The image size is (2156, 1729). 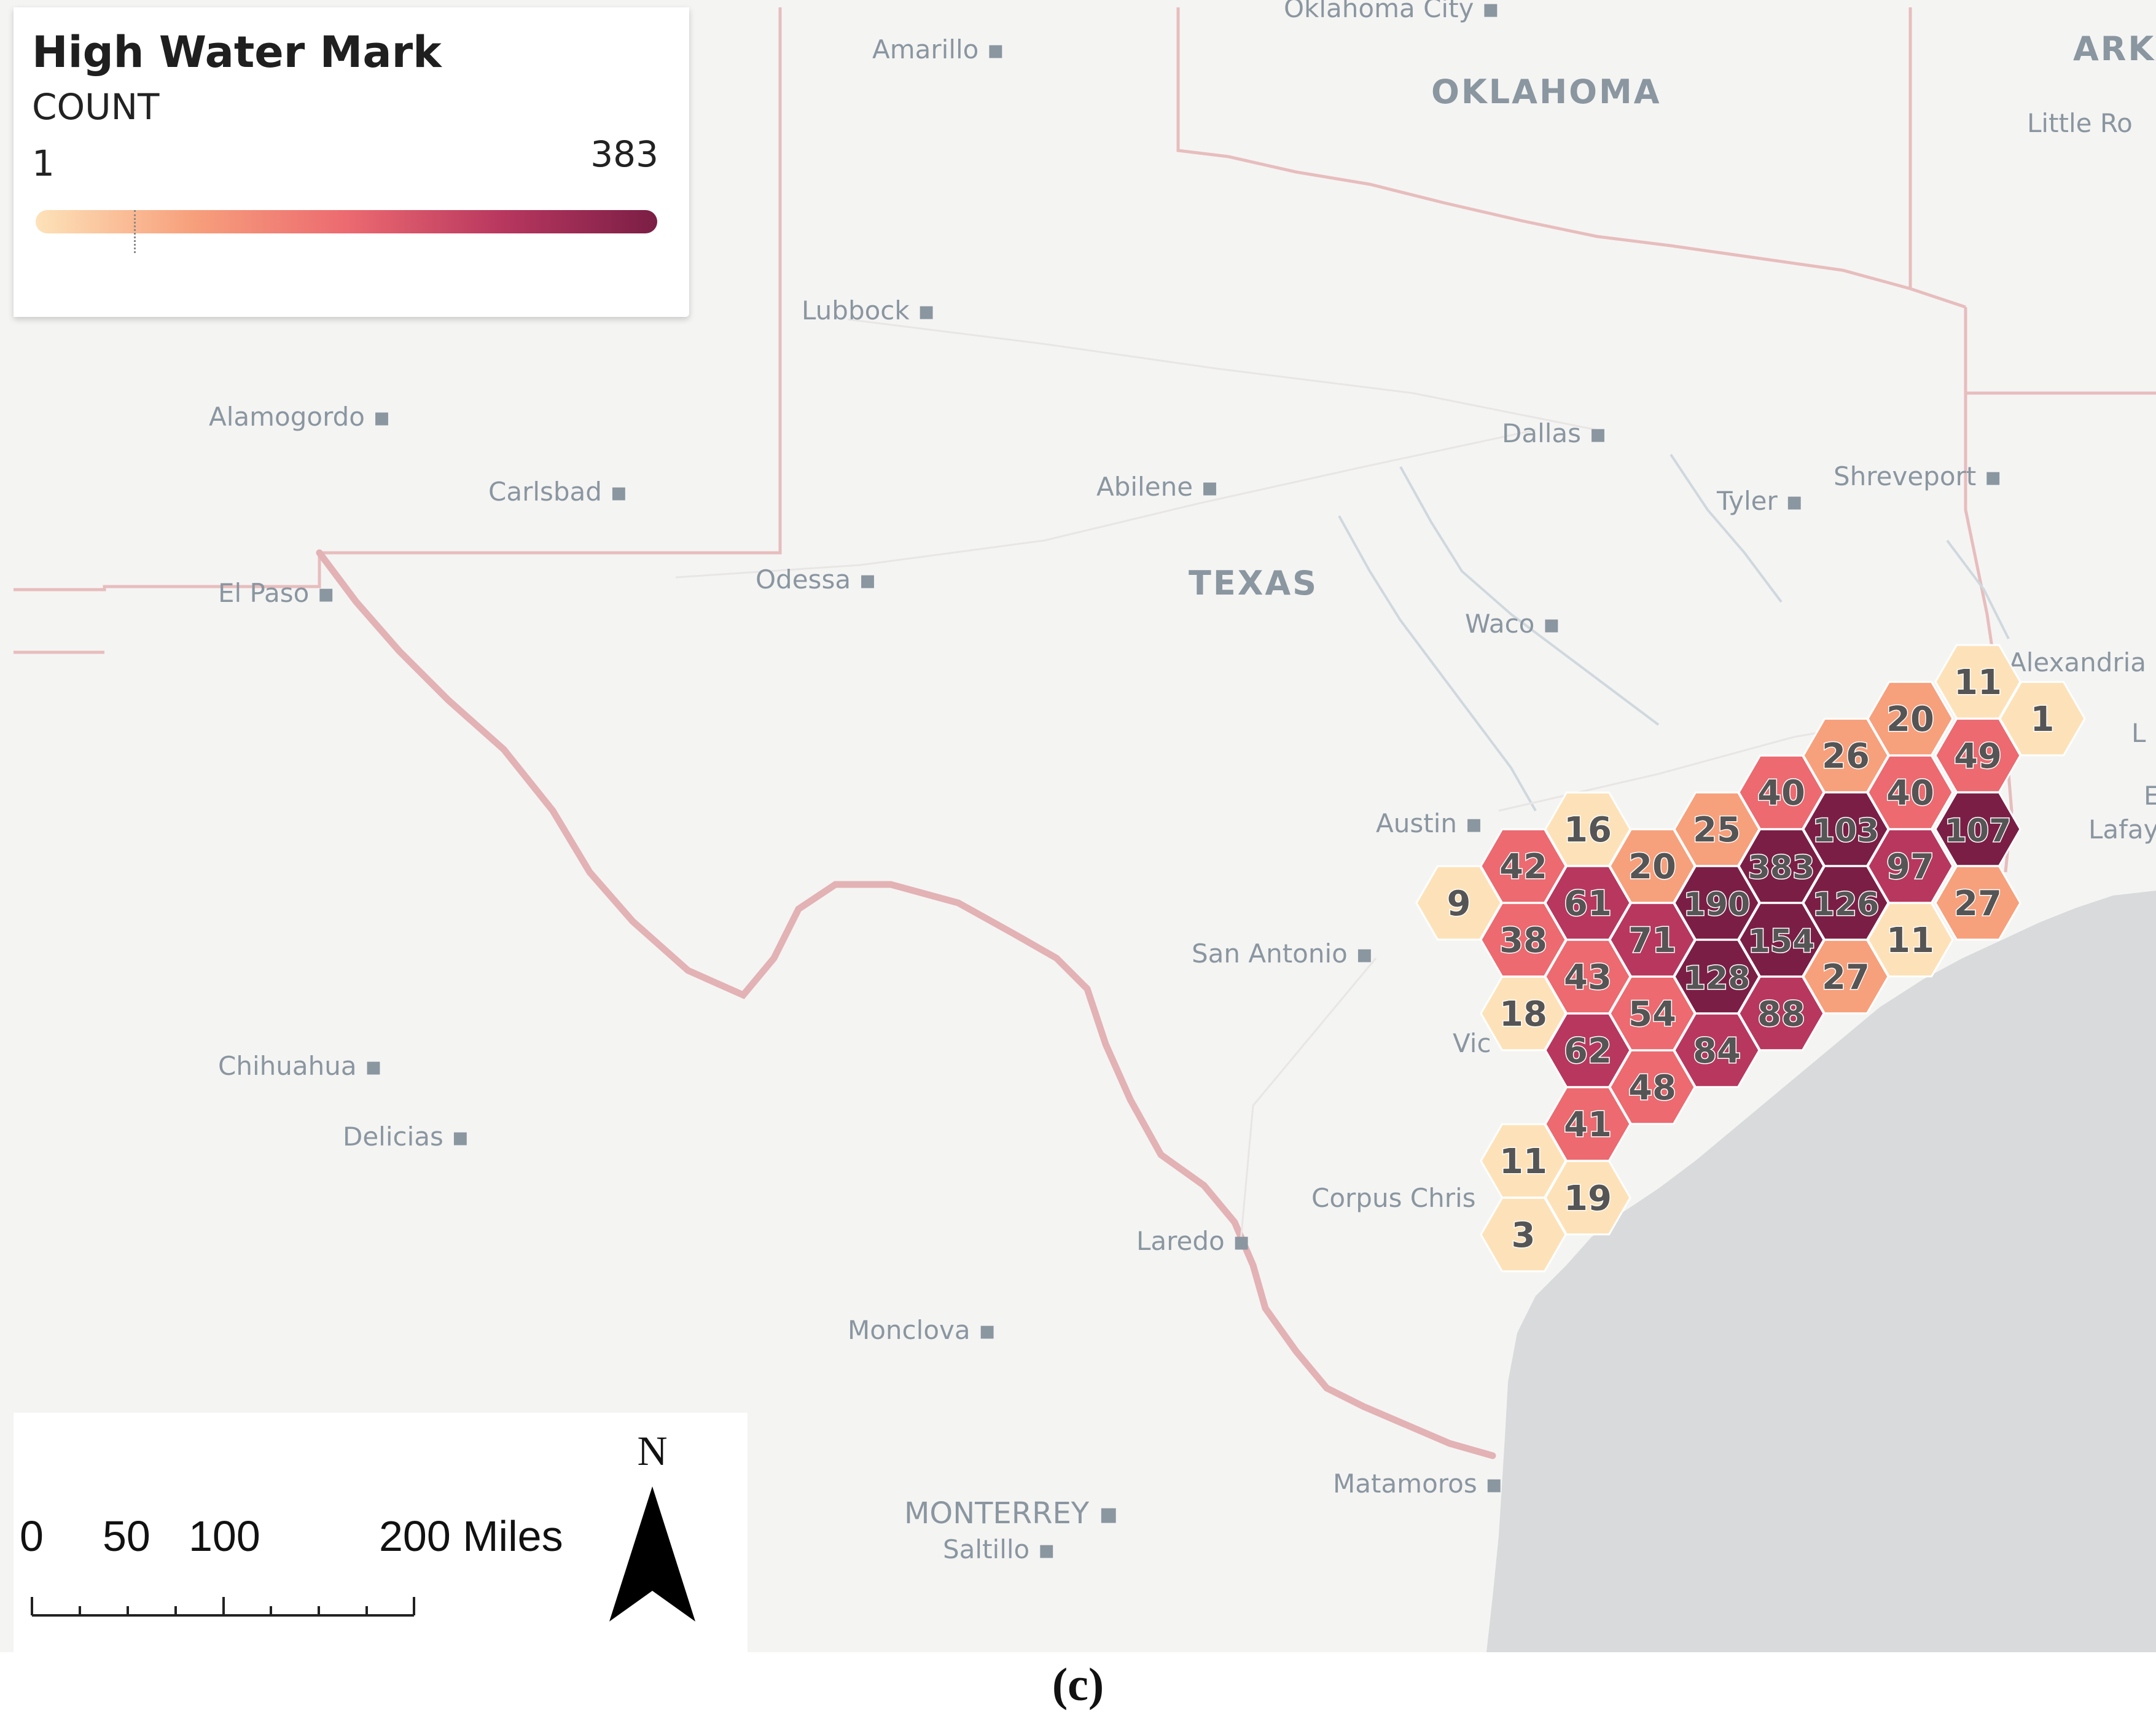 I want to click on figure-caption: (c), so click(x=1078, y=1685).